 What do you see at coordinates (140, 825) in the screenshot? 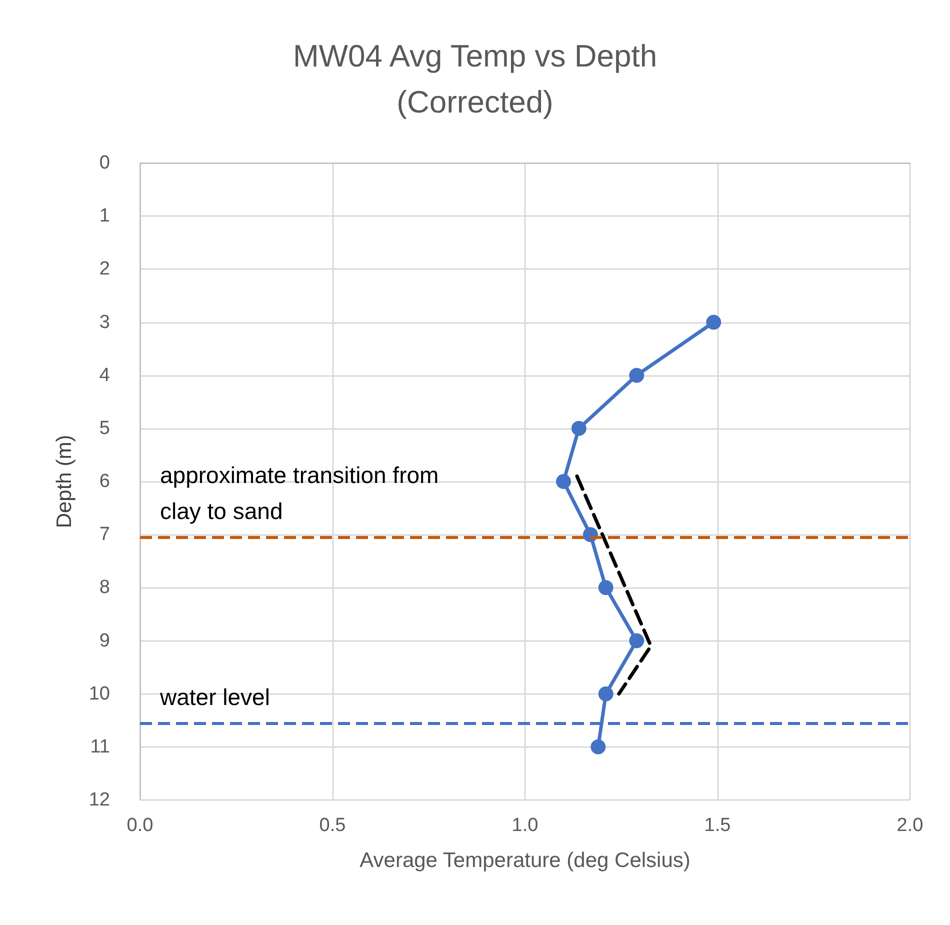
I see `x-tick-label: 0.0` at bounding box center [140, 825].